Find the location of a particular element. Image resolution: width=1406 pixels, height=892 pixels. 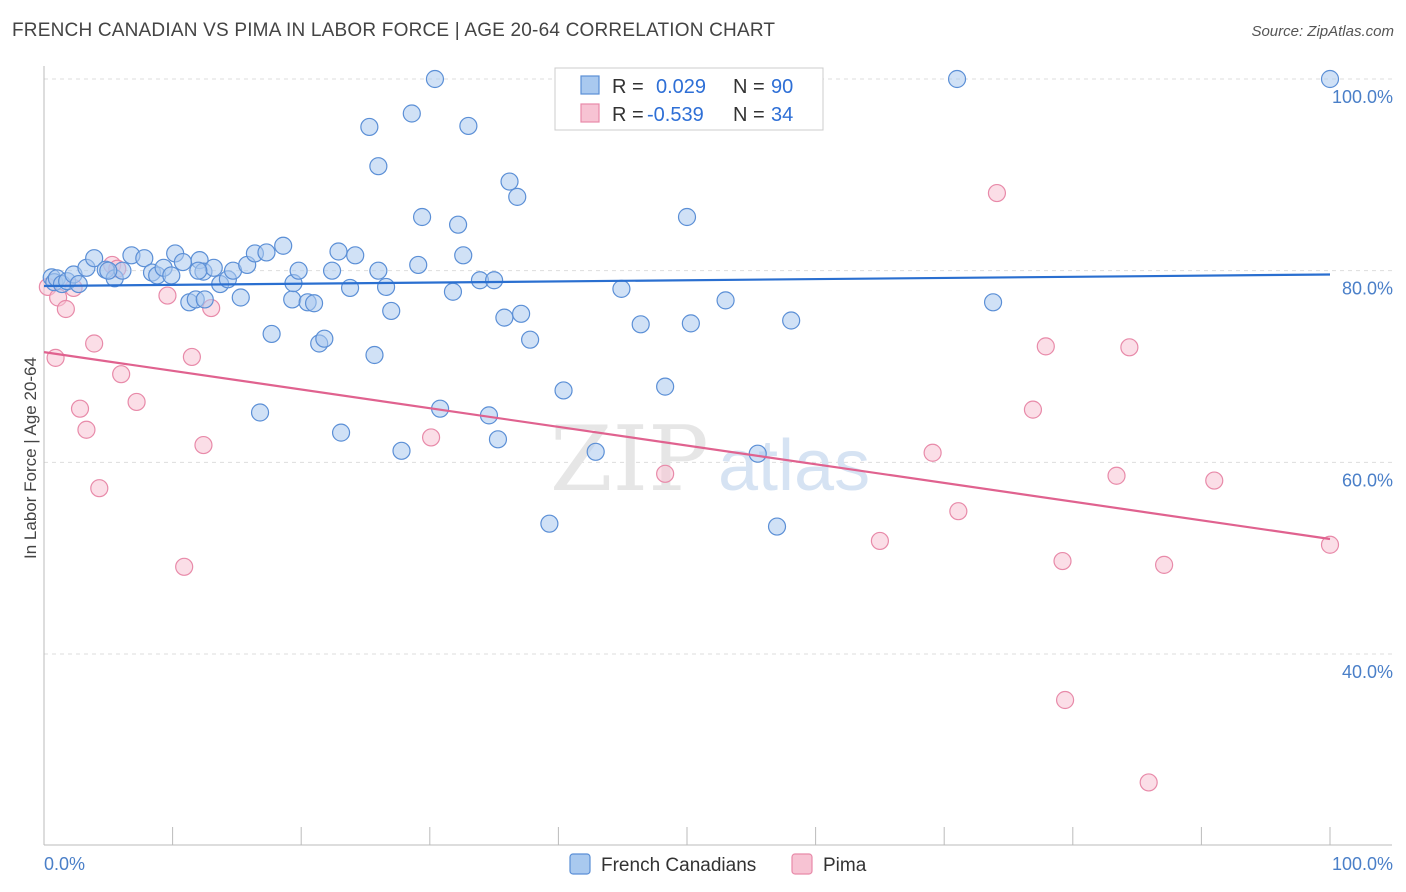

legend-n-label-1: N = is located at coordinates (749, 115).